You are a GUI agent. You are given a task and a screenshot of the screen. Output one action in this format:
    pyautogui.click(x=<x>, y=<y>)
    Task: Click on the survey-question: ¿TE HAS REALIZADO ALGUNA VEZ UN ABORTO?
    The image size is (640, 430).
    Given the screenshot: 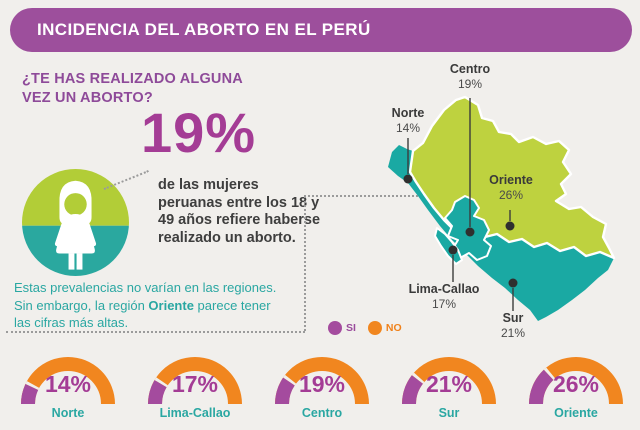 What is the action you would take?
    pyautogui.click(x=132, y=89)
    